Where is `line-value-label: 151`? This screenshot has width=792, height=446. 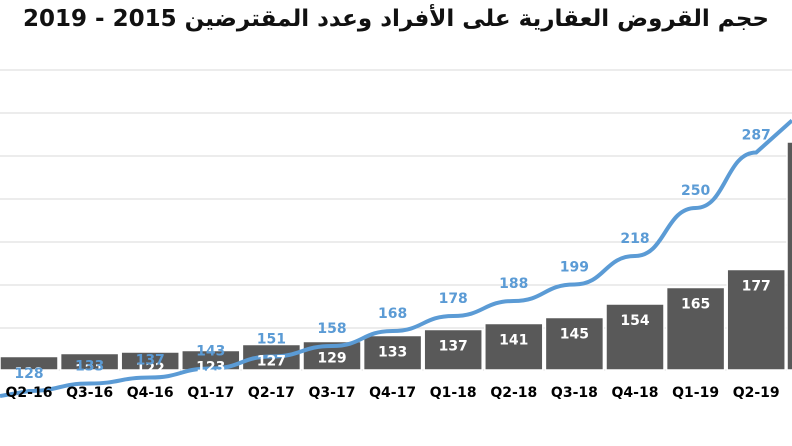
line-value-label: 151 is located at coordinates (271, 340).